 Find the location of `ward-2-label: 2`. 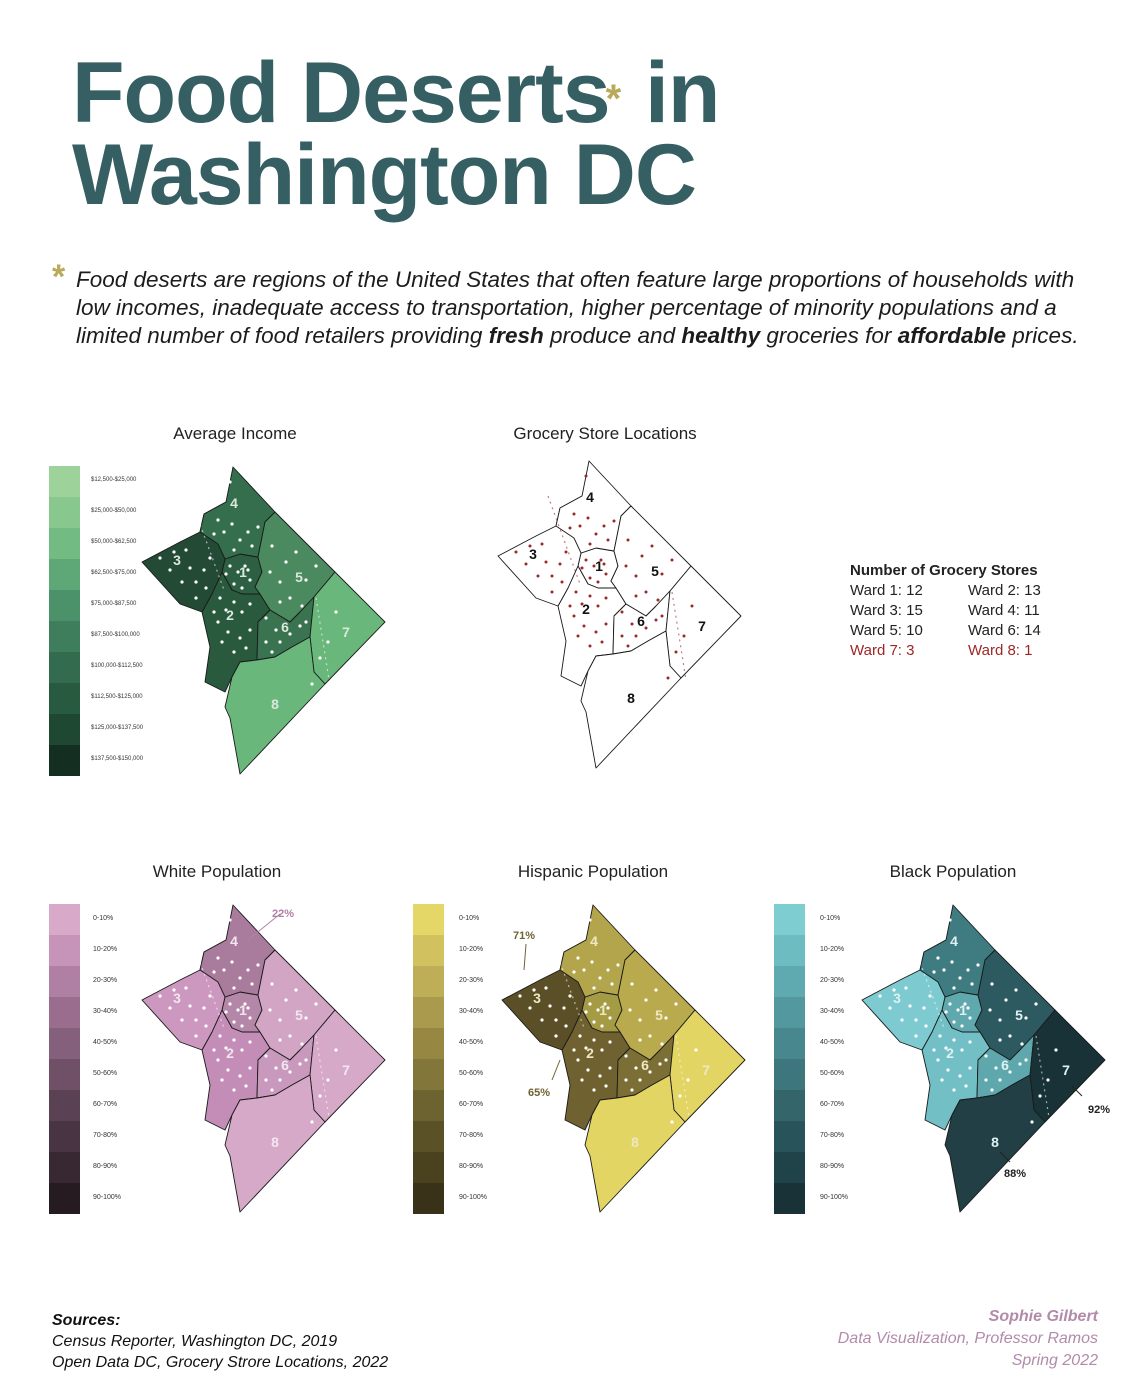

ward-2-label: 2 is located at coordinates (230, 1053).